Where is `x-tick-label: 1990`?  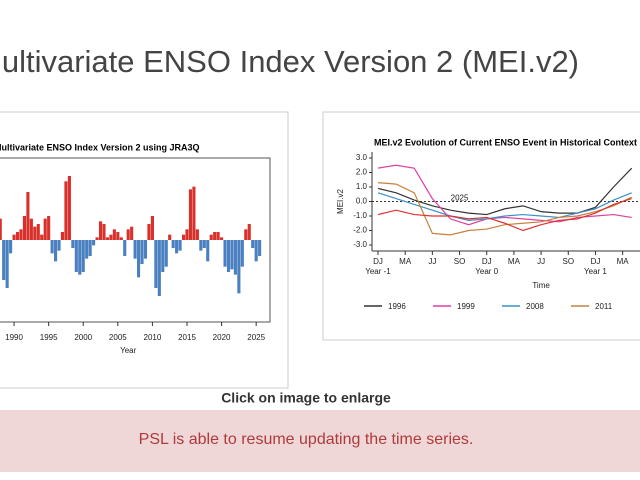
x-tick-label: 1990 is located at coordinates (14, 337).